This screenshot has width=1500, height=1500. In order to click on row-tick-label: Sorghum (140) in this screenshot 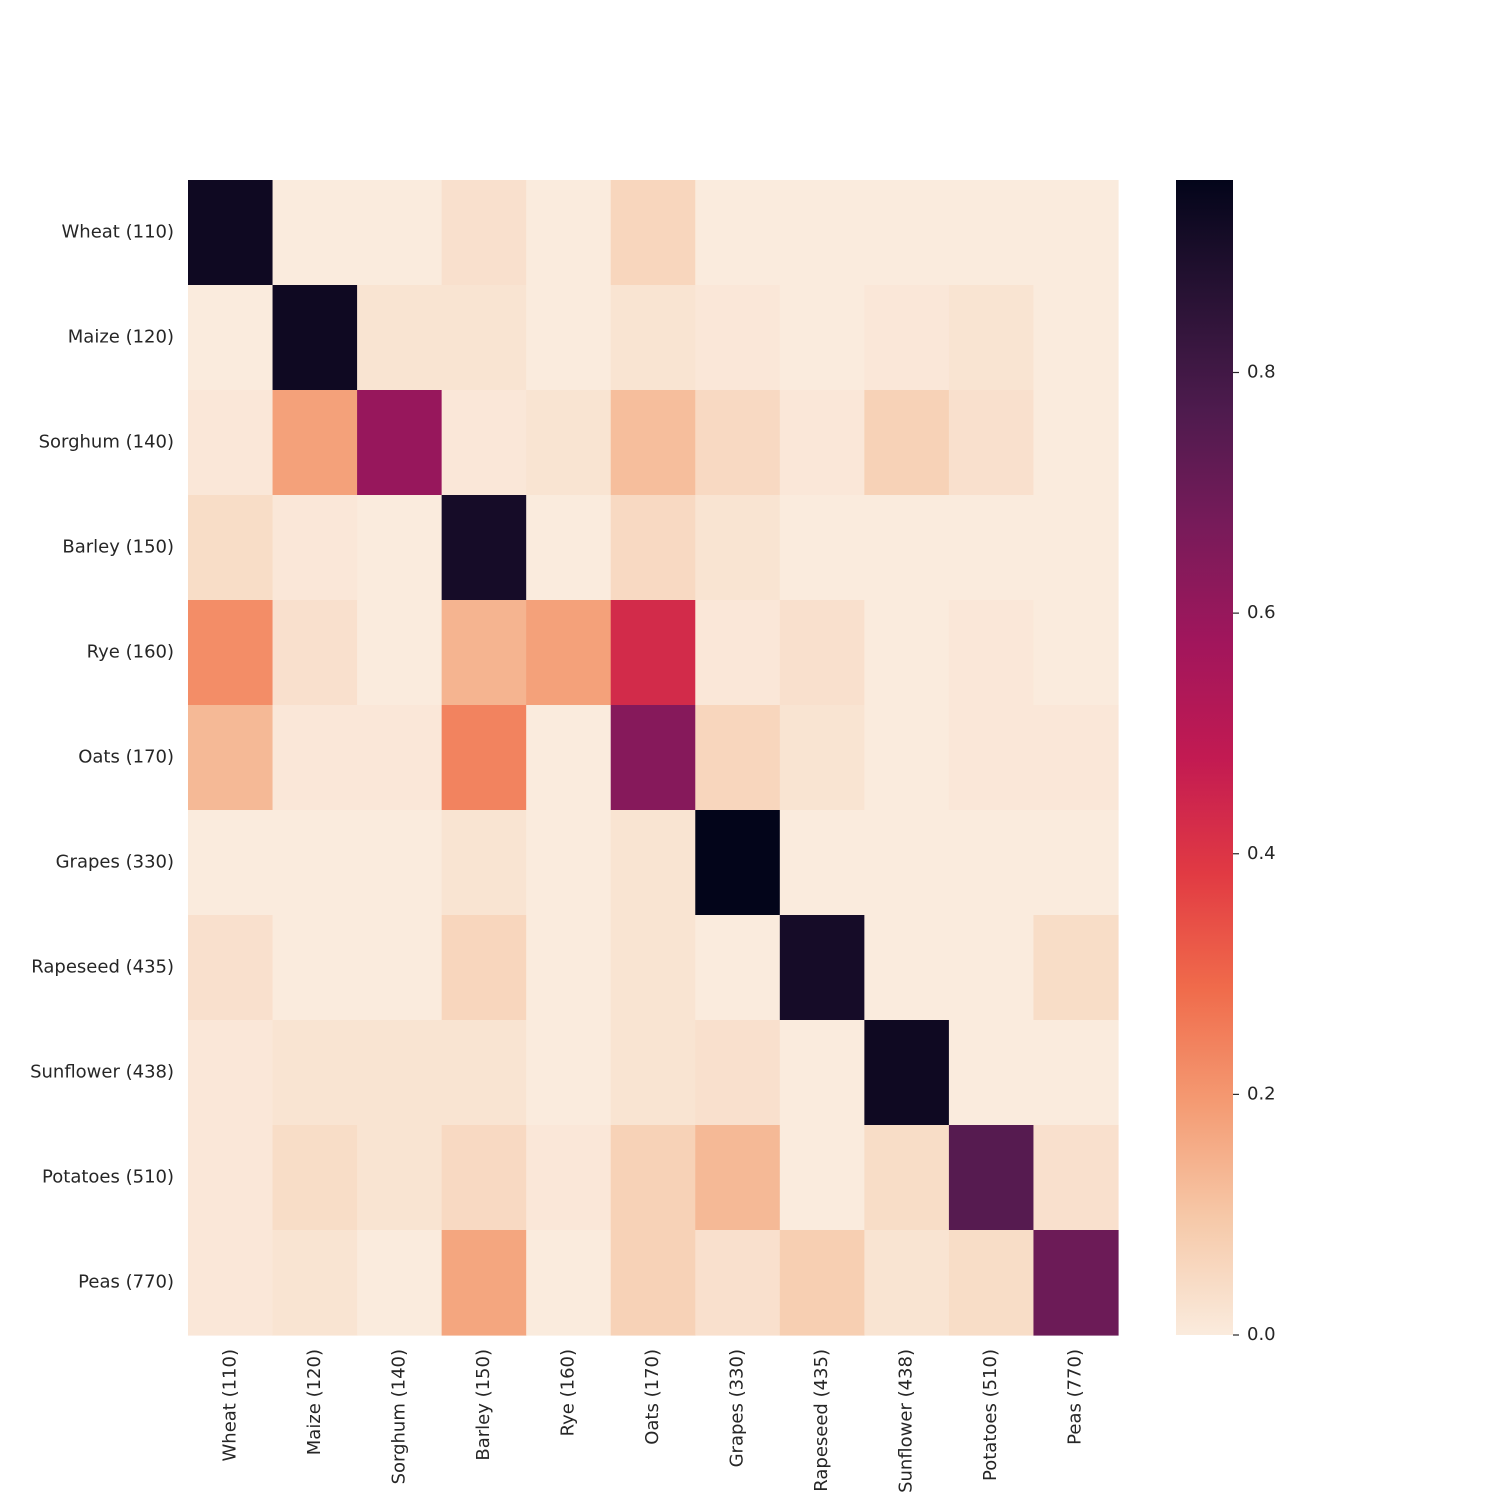, I will do `click(106, 442)`.